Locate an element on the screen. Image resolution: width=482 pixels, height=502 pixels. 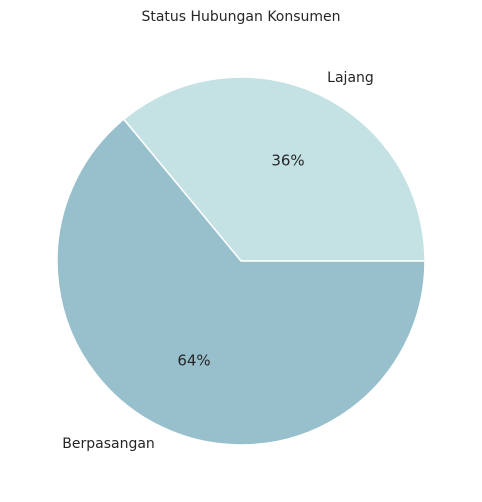
chart-title: Status Hubungan Konsumen is located at coordinates (240, 17).